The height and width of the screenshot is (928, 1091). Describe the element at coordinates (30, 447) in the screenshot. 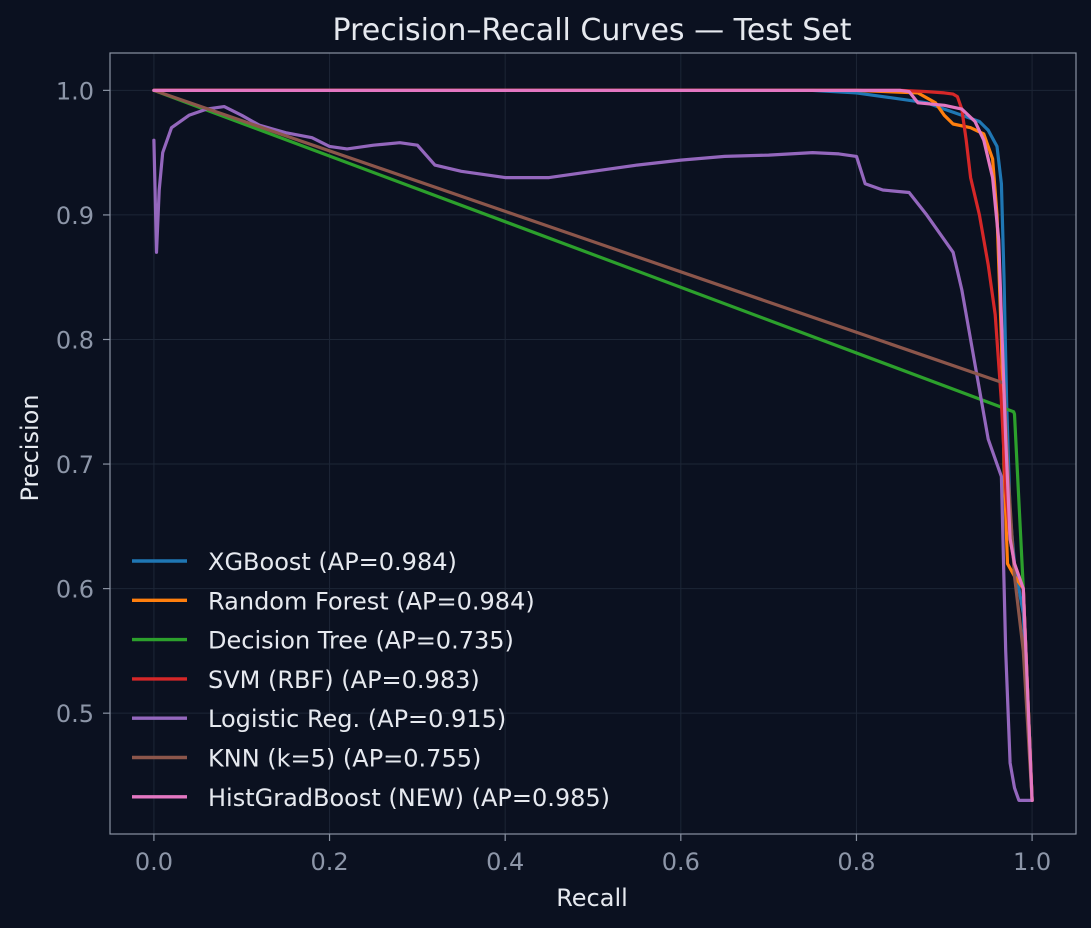

I see `y-axis-label: Precision` at that location.